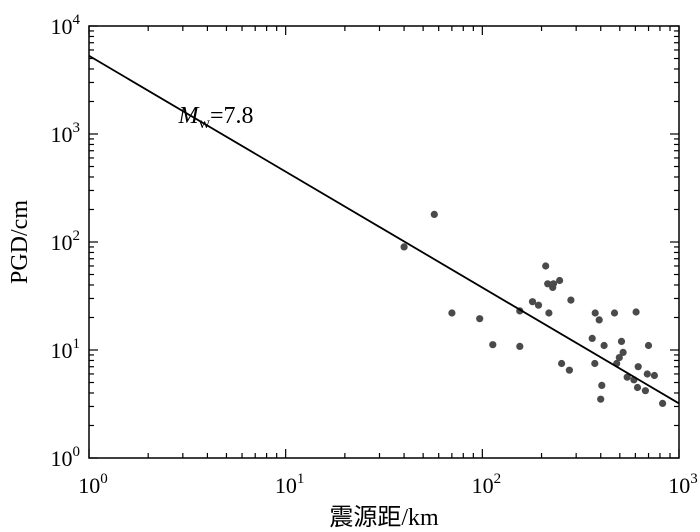  I want to click on x-tick-label: 10⁰, so click(93, 484).